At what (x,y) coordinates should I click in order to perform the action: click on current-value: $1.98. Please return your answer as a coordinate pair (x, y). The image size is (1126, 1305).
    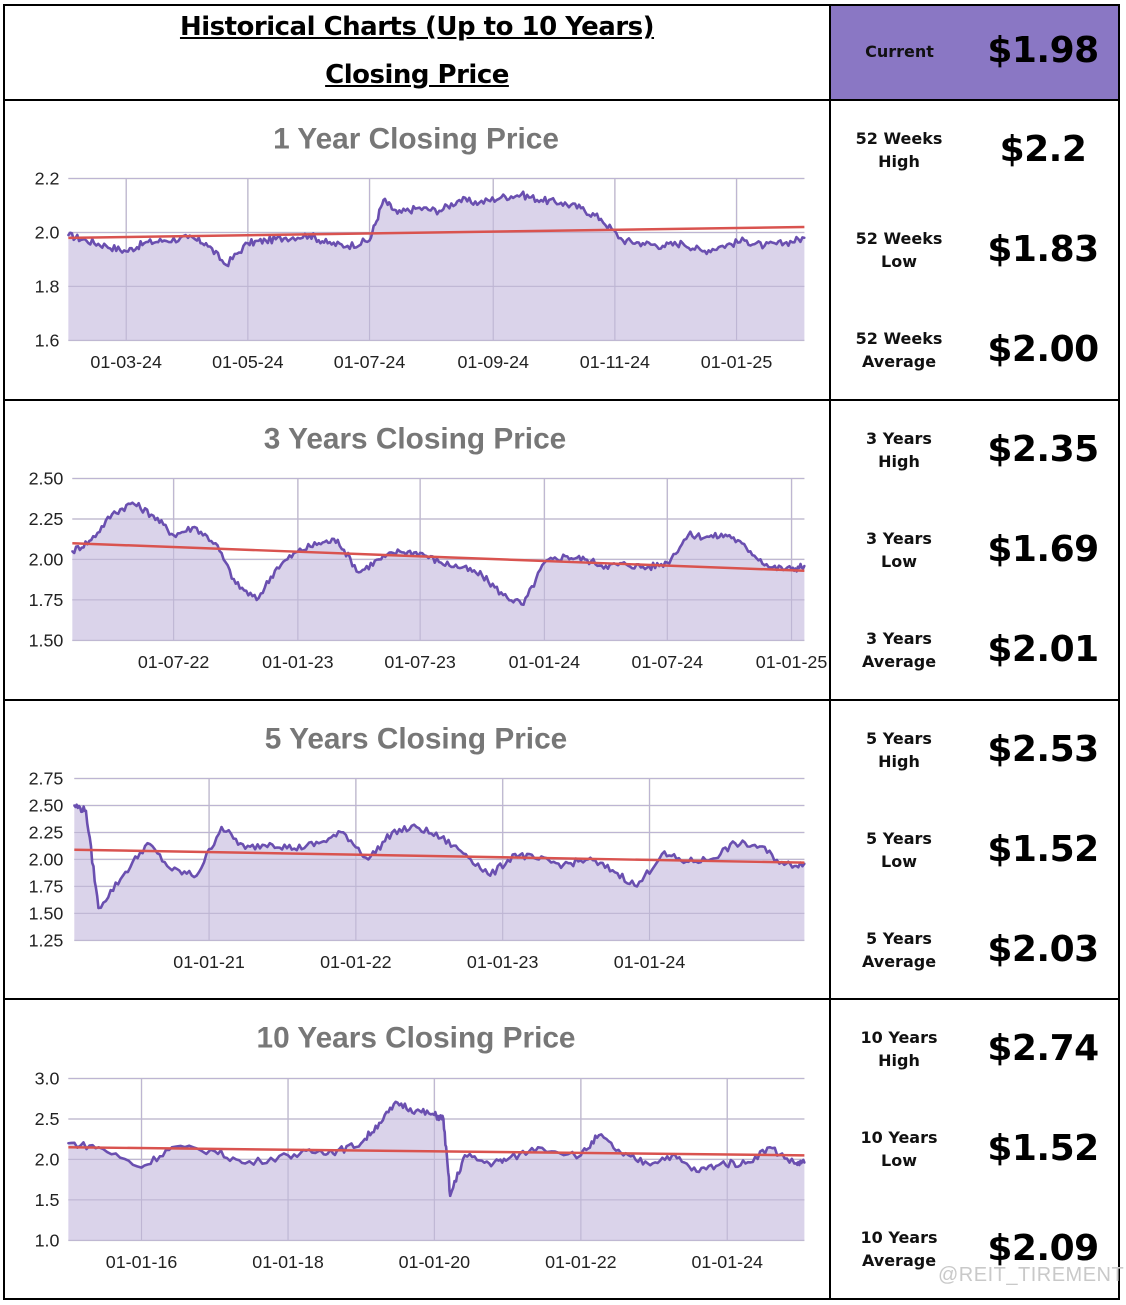
    Looking at the image, I should click on (1043, 50).